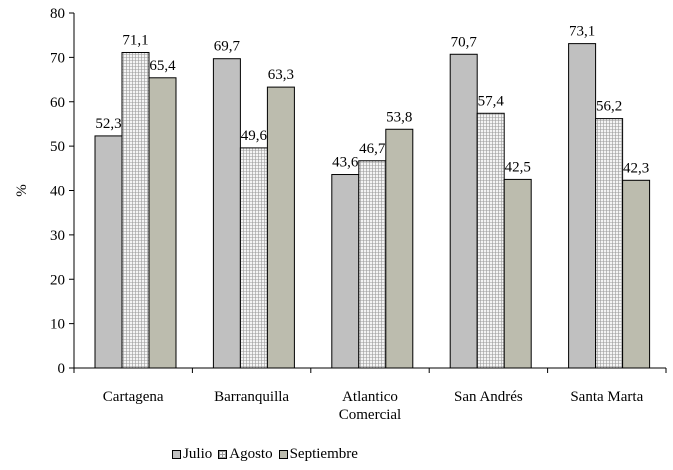 The image size is (673, 470). I want to click on legend-label: Julio, so click(198, 454).